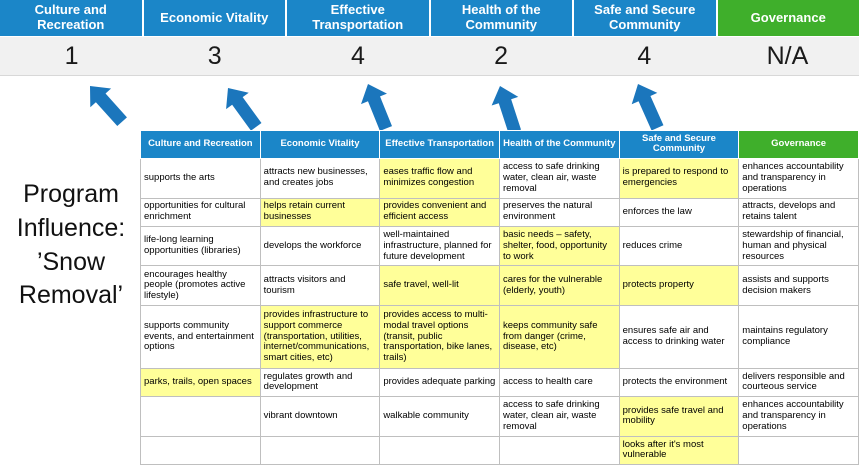 The image size is (859, 465). I want to click on influence-cell: walkable community, so click(439, 416).